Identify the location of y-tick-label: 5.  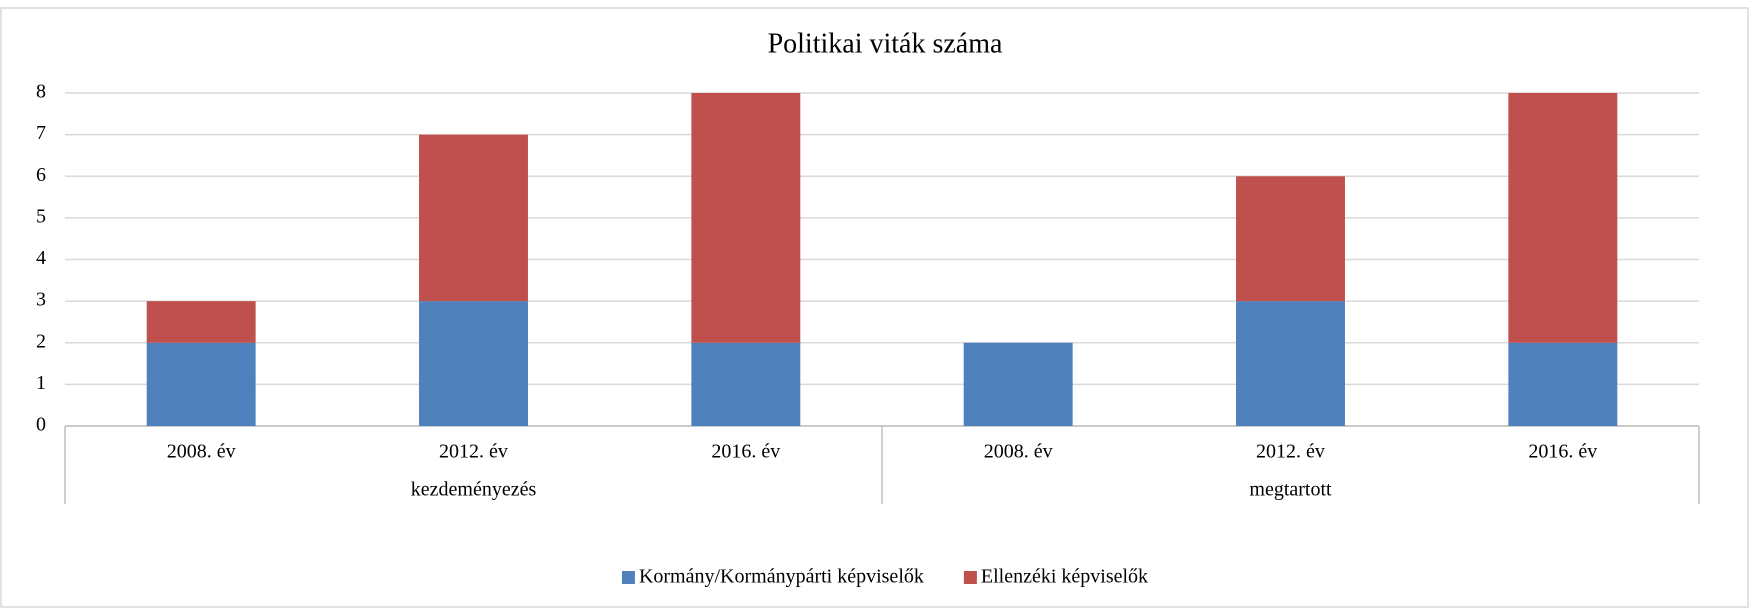
(41, 216).